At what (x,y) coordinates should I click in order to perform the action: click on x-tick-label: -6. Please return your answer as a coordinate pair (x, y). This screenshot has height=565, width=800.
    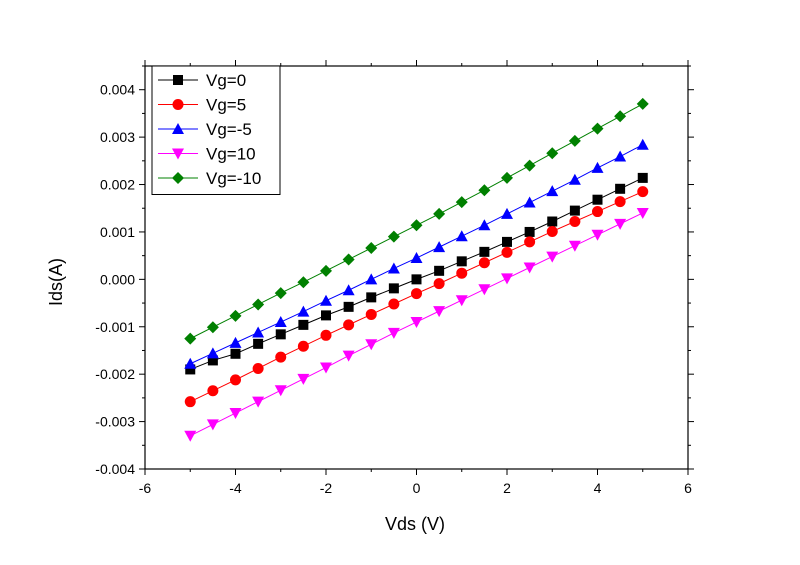
    Looking at the image, I should click on (145, 488).